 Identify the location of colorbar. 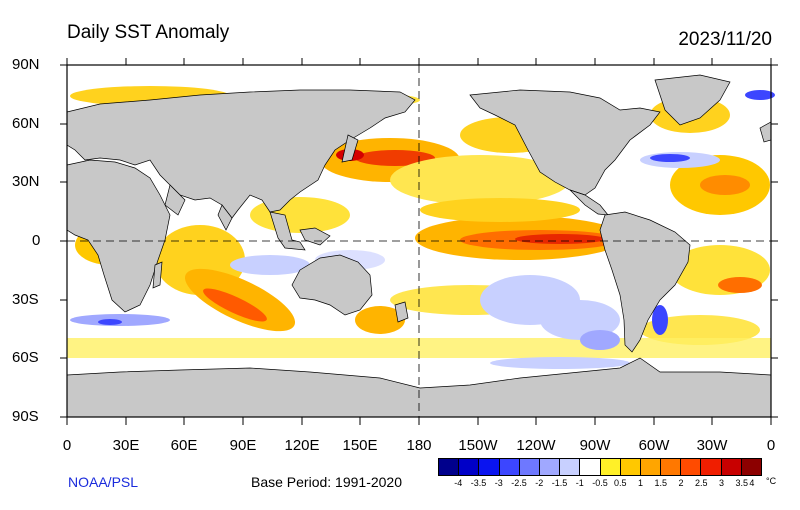
(600, 467).